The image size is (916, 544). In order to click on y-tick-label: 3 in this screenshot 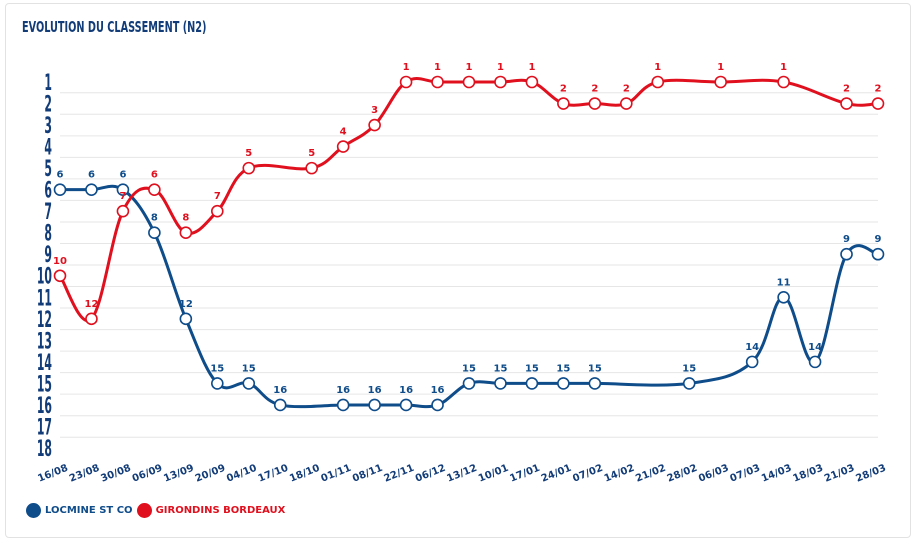, I will do `click(48, 126)`.